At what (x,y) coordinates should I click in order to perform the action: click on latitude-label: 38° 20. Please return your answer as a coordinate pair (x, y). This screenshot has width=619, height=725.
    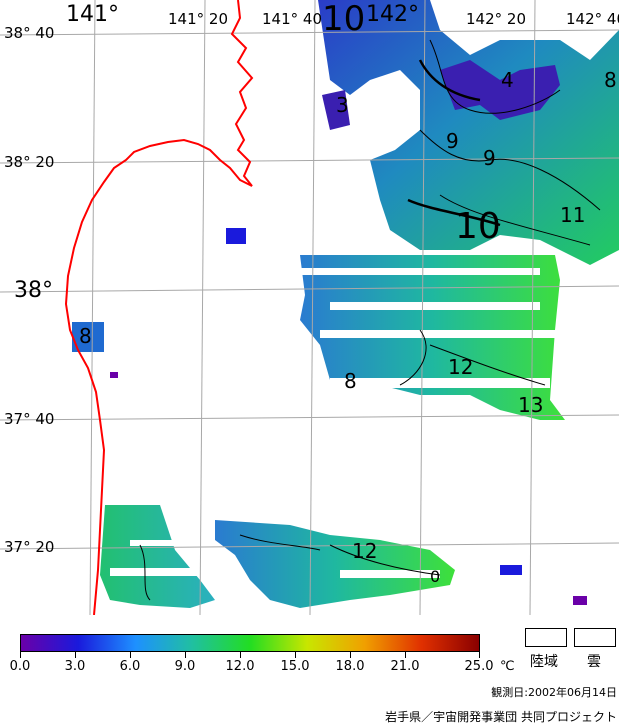
    Looking at the image, I should click on (29, 162).